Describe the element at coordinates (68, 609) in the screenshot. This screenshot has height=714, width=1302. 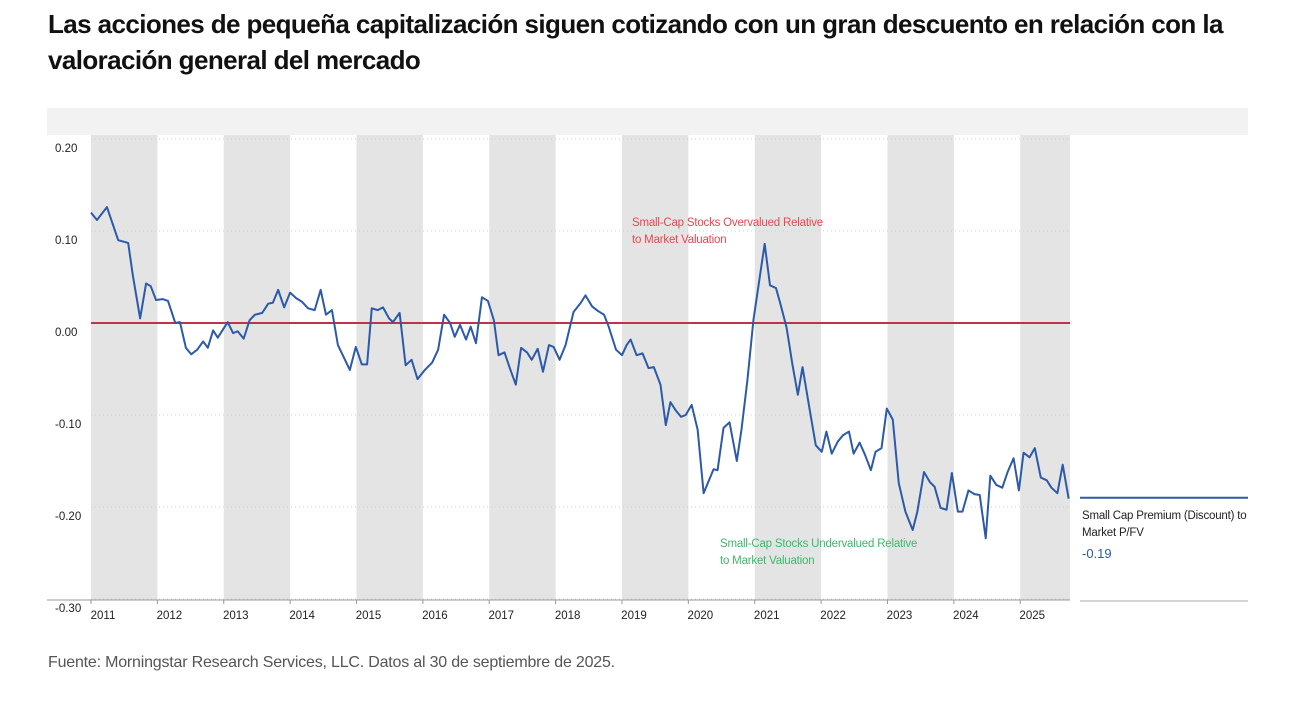
I see `y-tick-label: -0.30` at that location.